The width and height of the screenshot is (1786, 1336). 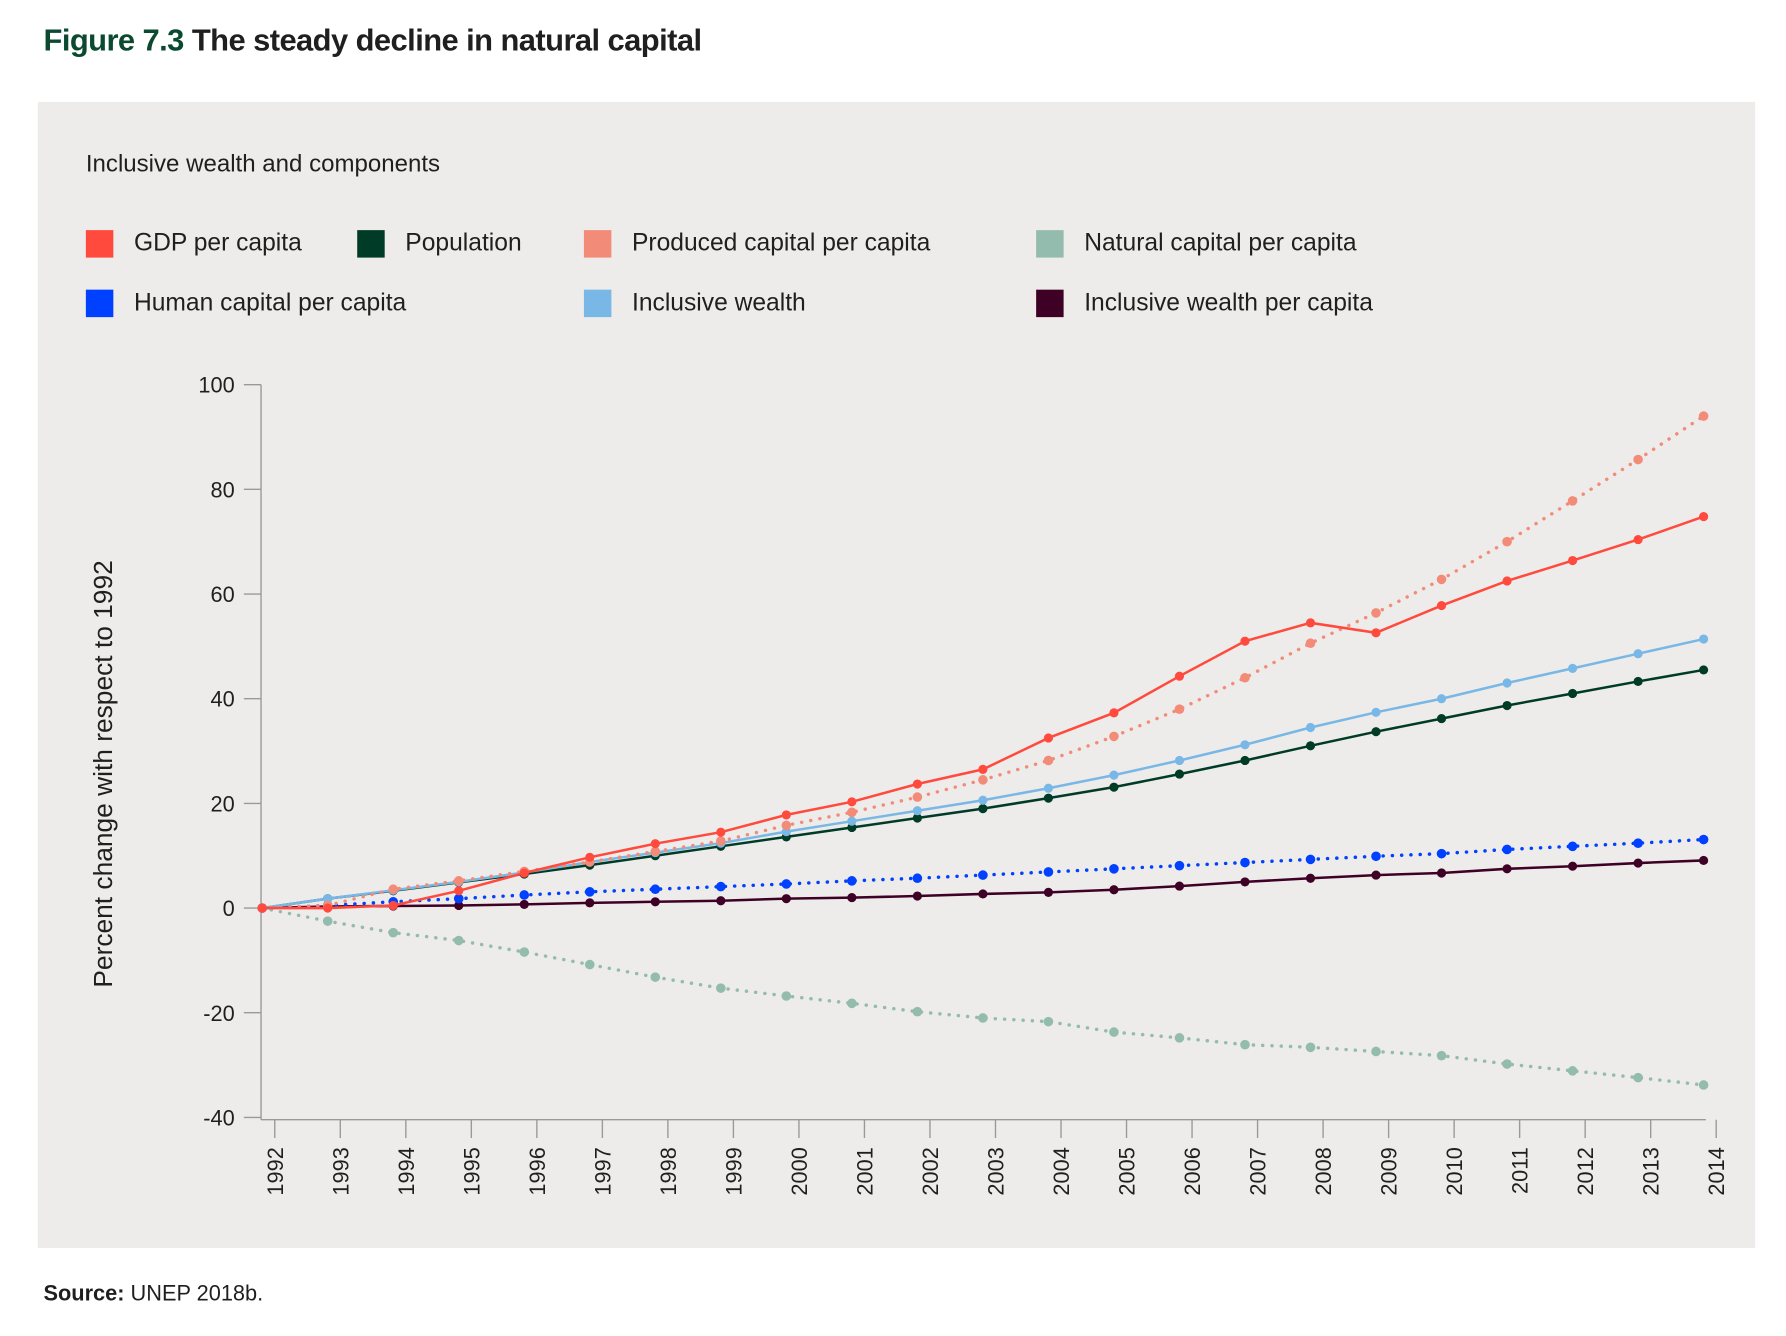 What do you see at coordinates (223, 699) in the screenshot?
I see `y-tick-label: 40` at bounding box center [223, 699].